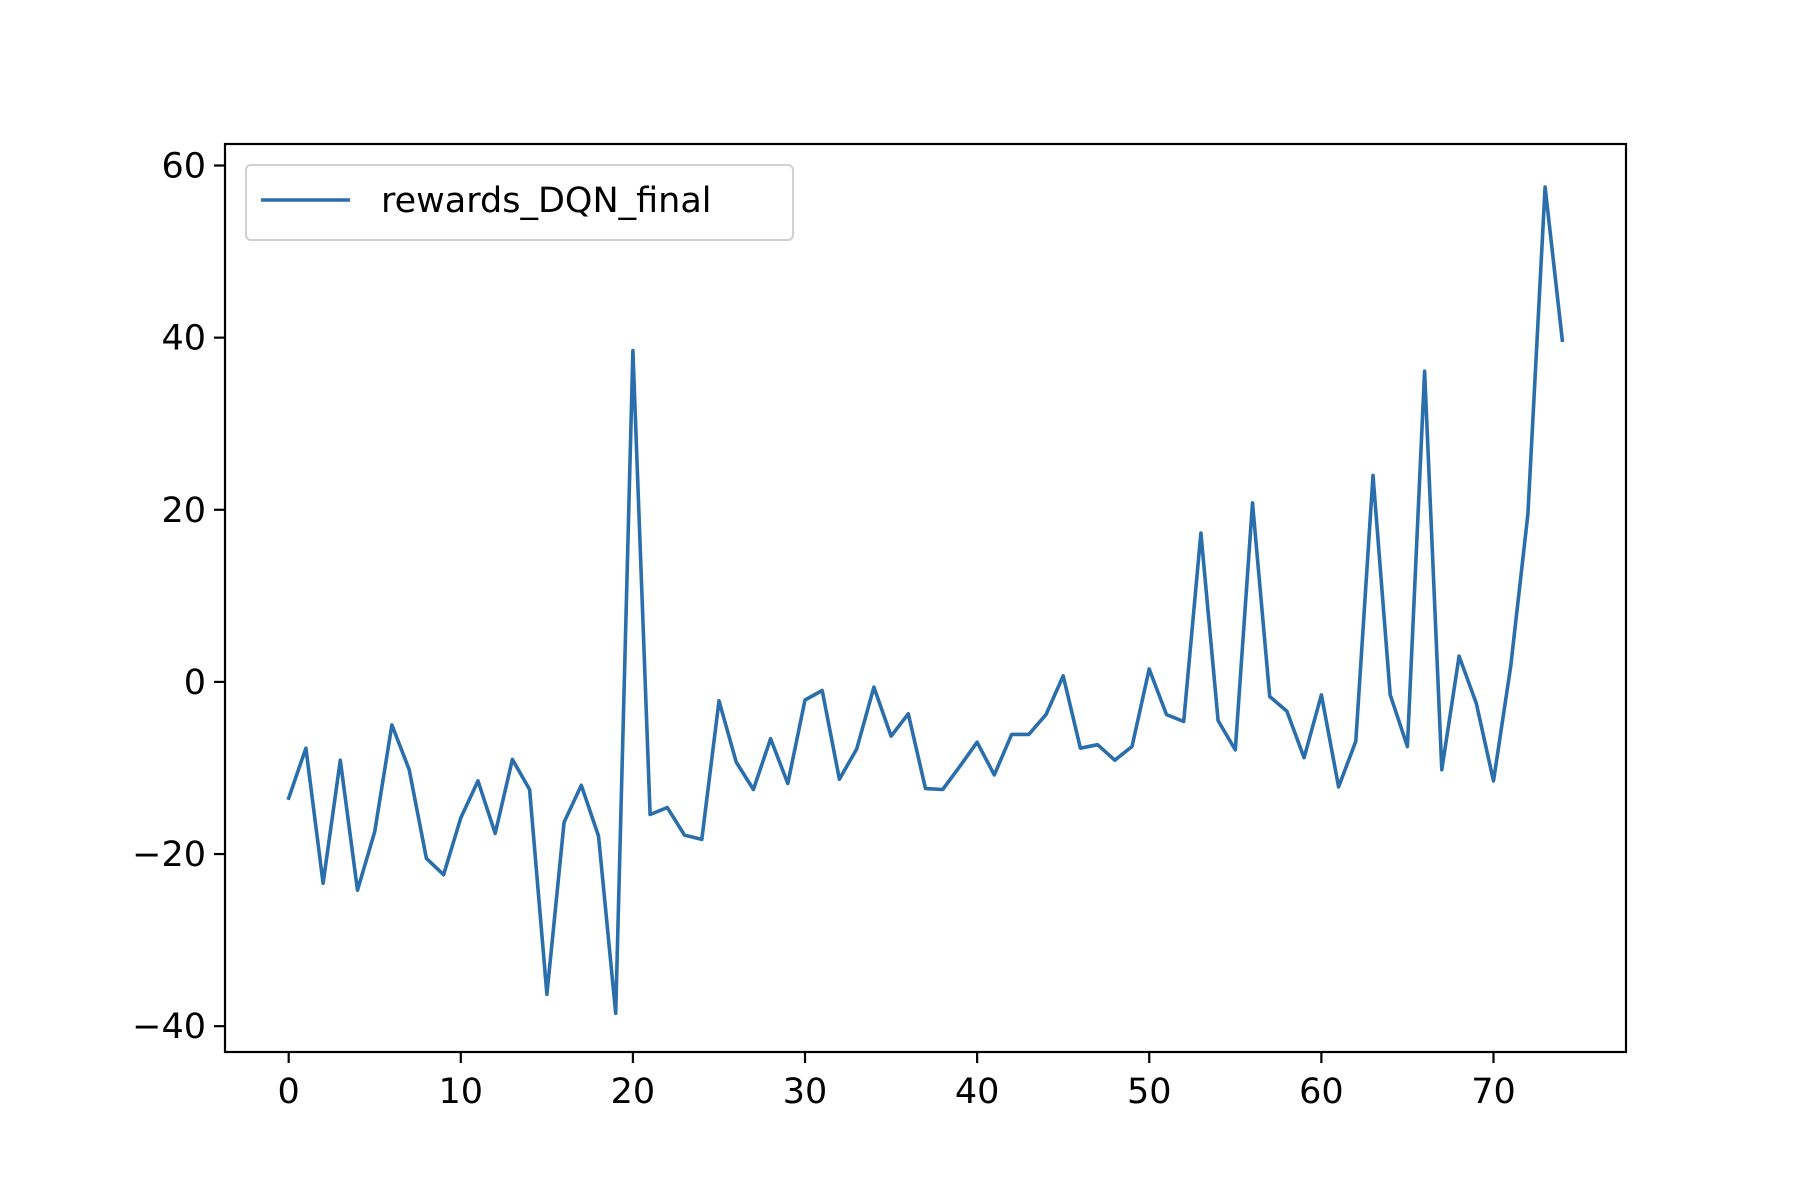 This screenshot has width=1800, height=1200. What do you see at coordinates (178, 597) in the screenshot?
I see `y-axis-ticks: −40 −20 0 20 40 60` at bounding box center [178, 597].